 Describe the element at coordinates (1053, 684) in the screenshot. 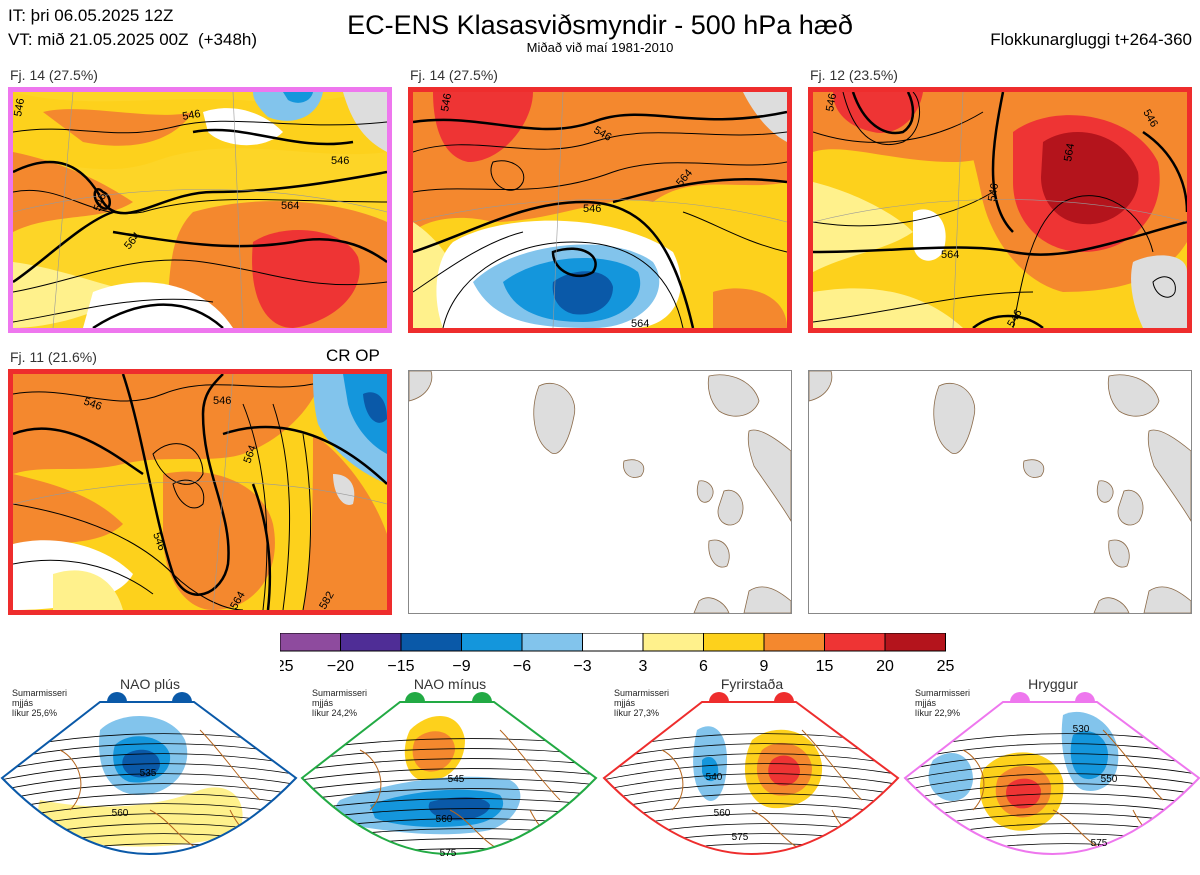

I see `regime-title: Hryggur` at that location.